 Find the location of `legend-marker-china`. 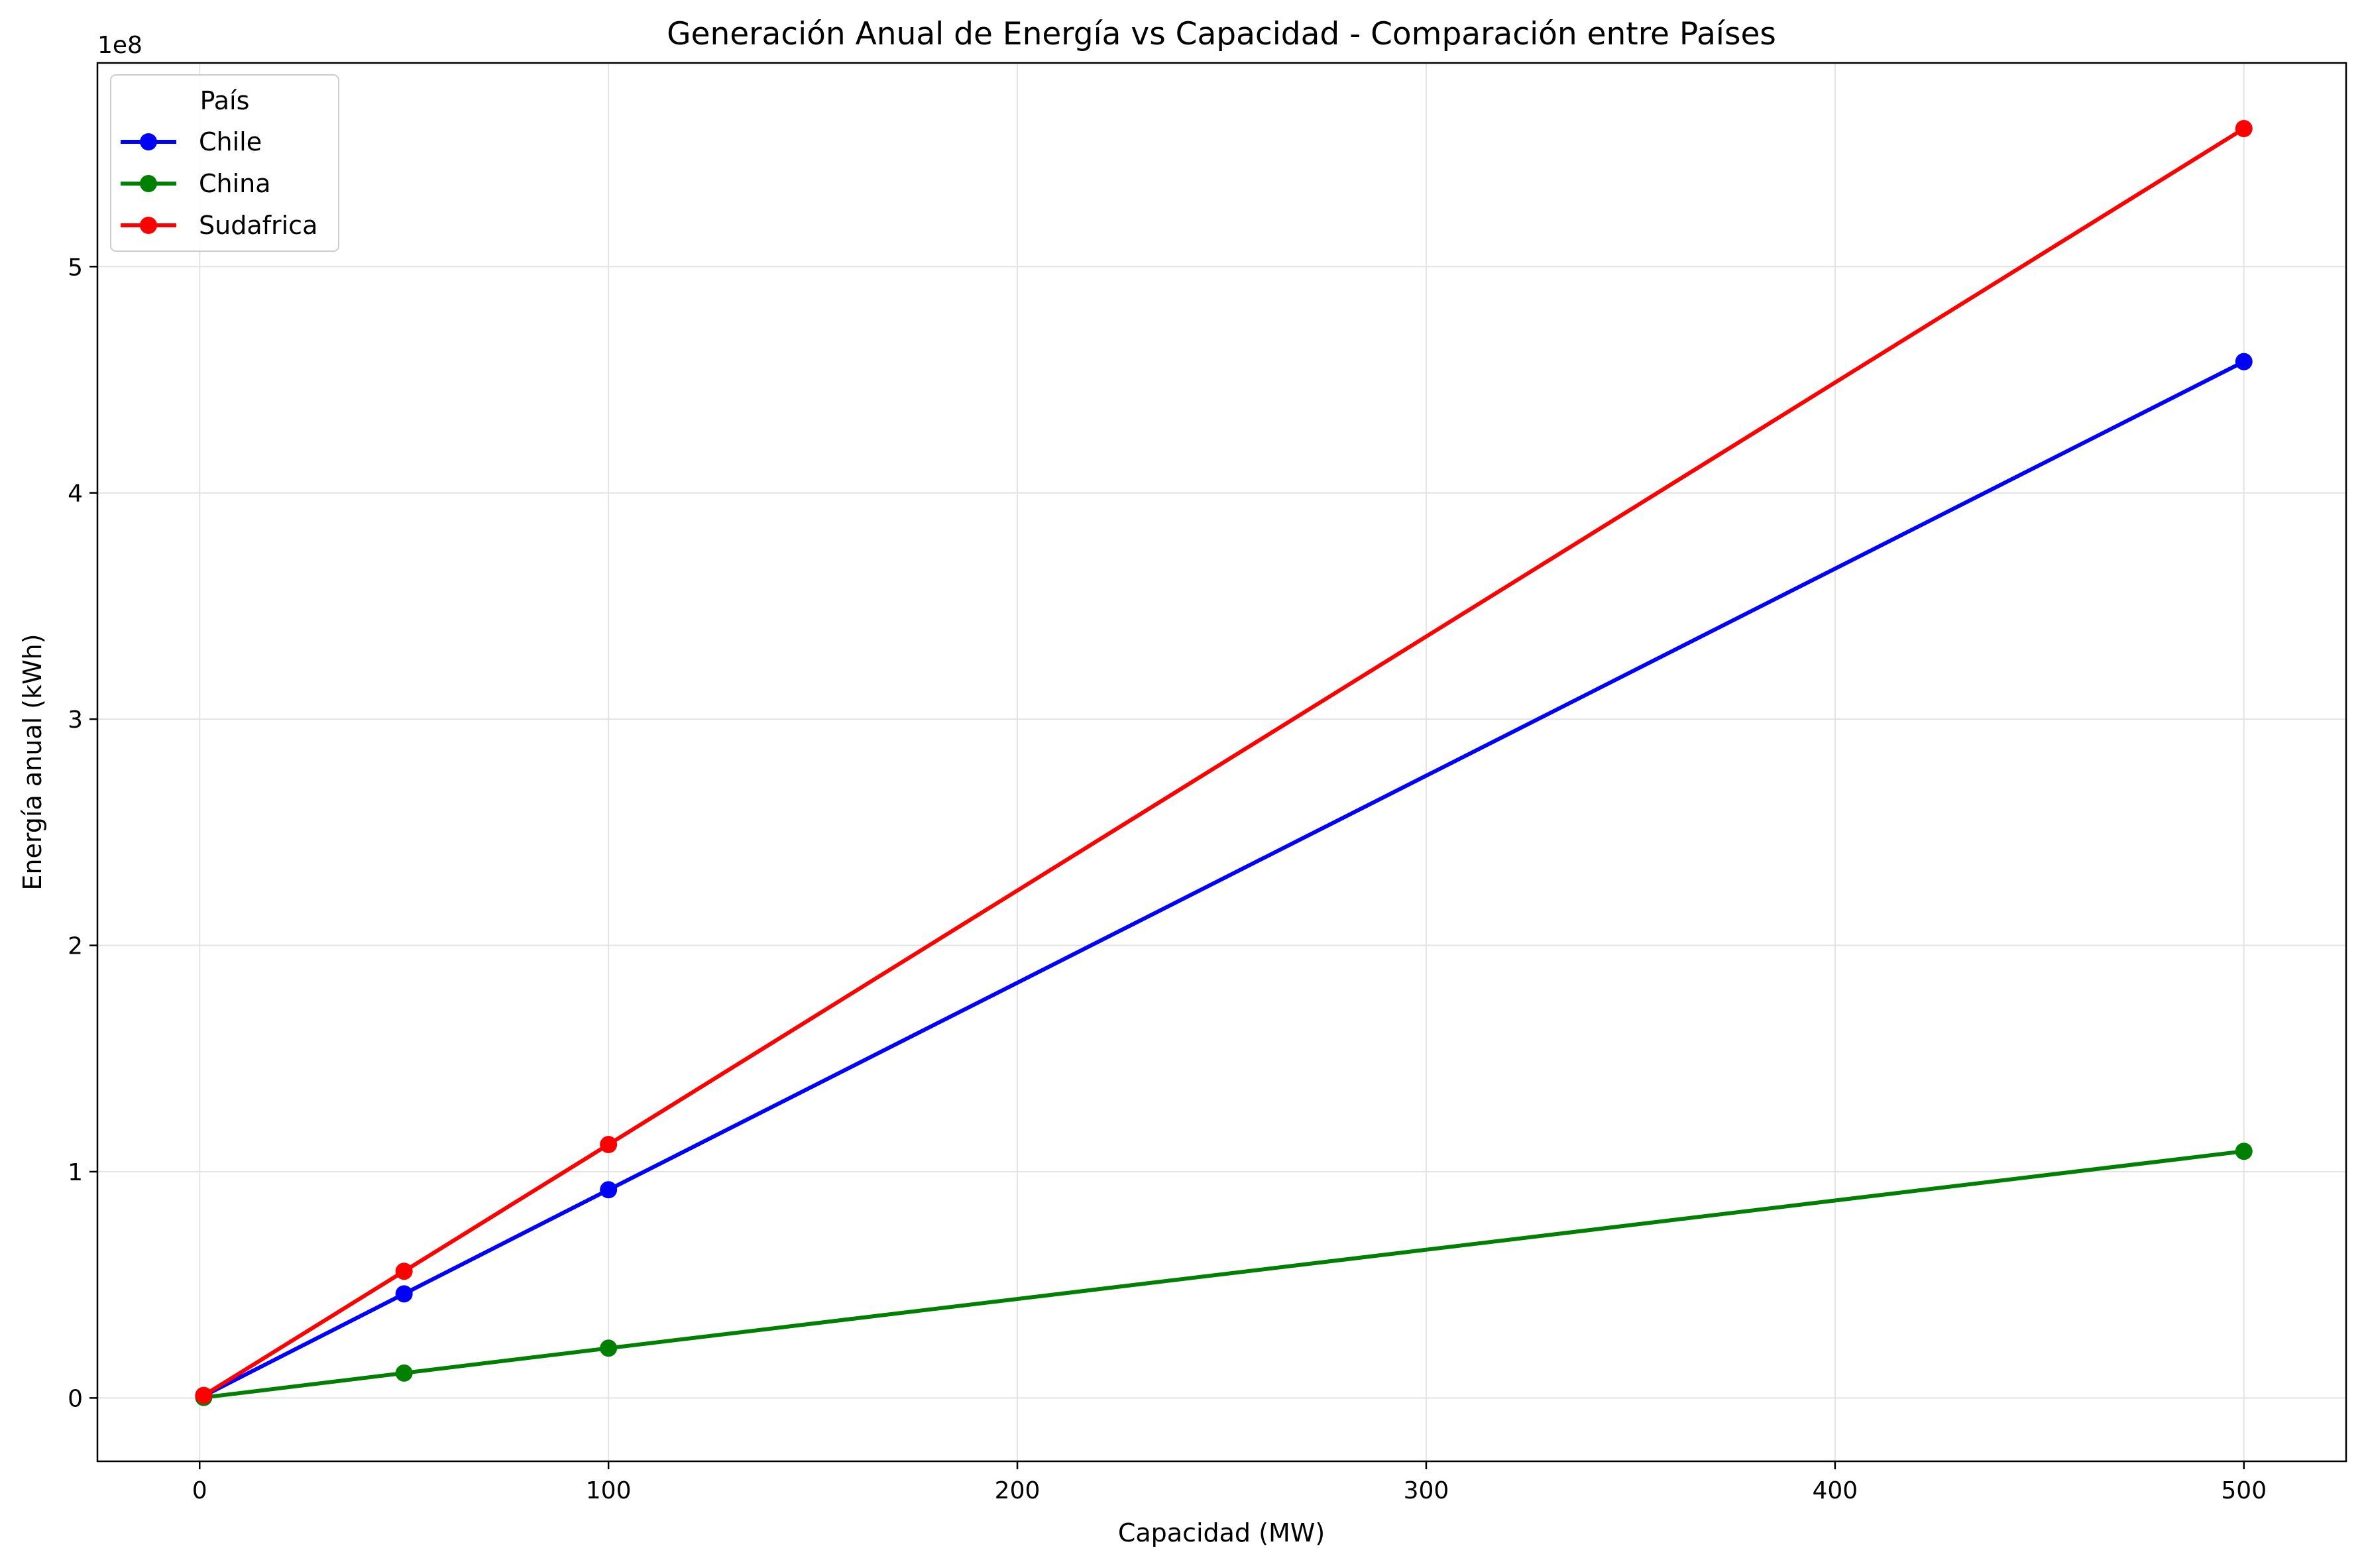

legend-marker-china is located at coordinates (148, 183).